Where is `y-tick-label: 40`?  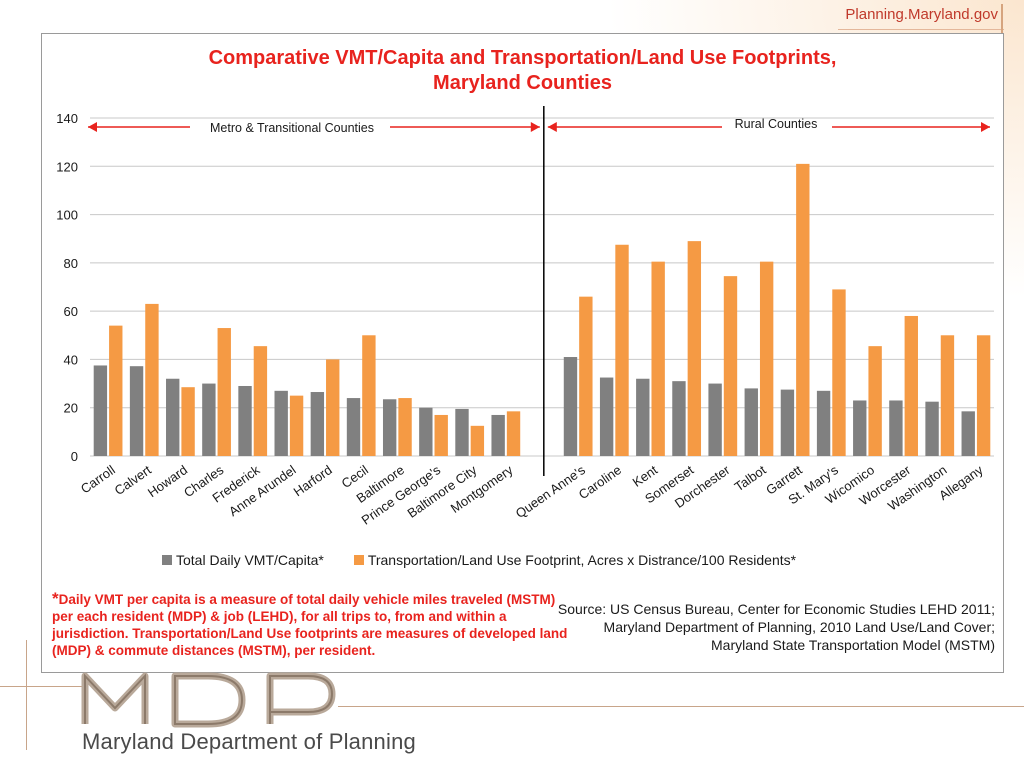 y-tick-label: 40 is located at coordinates (71, 359).